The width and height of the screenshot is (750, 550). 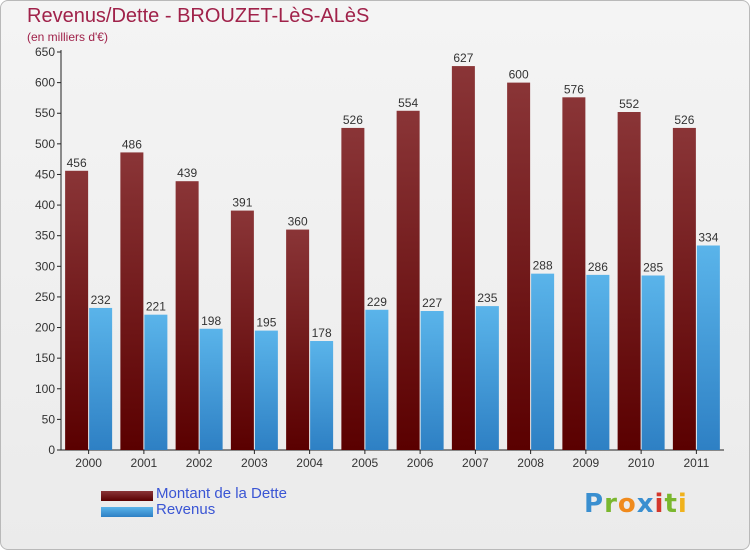 What do you see at coordinates (574, 89) in the screenshot?
I see `bar-dette-label: 576` at bounding box center [574, 89].